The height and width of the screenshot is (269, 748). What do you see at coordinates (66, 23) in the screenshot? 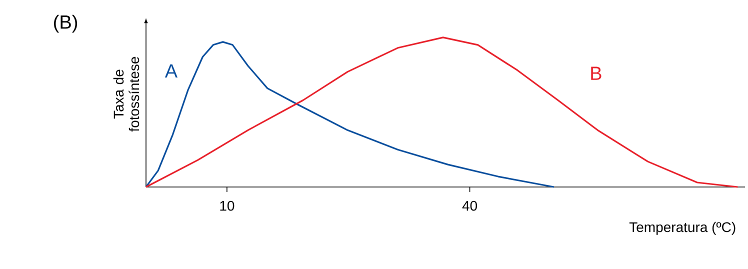
I see `chart-title: (B)` at bounding box center [66, 23].